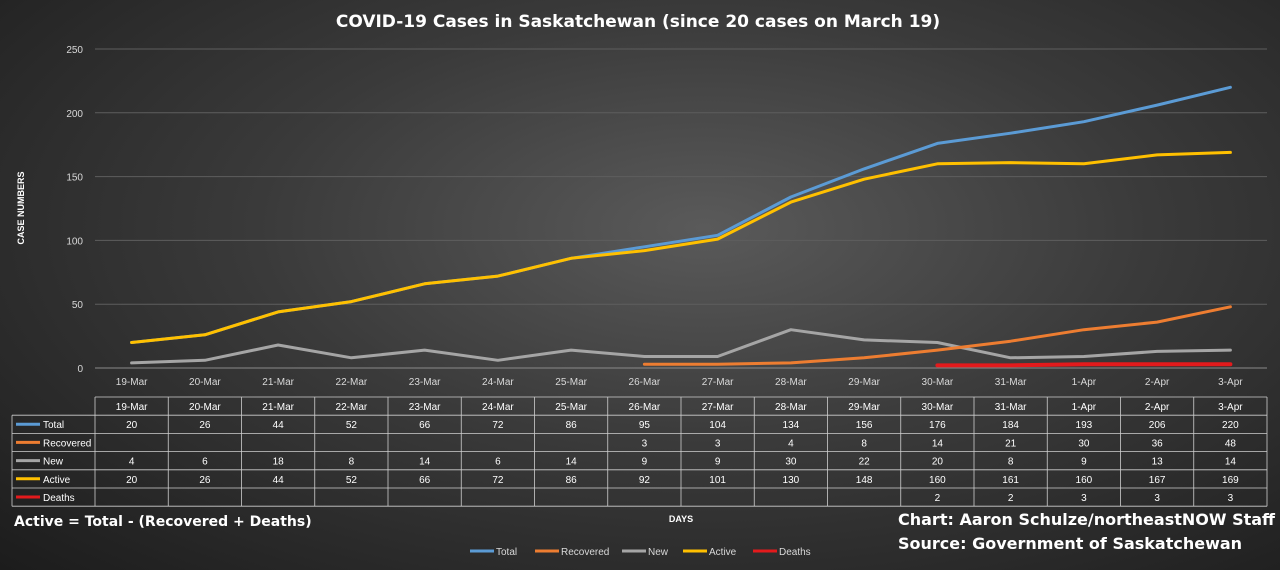  I want to click on table-header-cell: 29-Mar, so click(864, 407).